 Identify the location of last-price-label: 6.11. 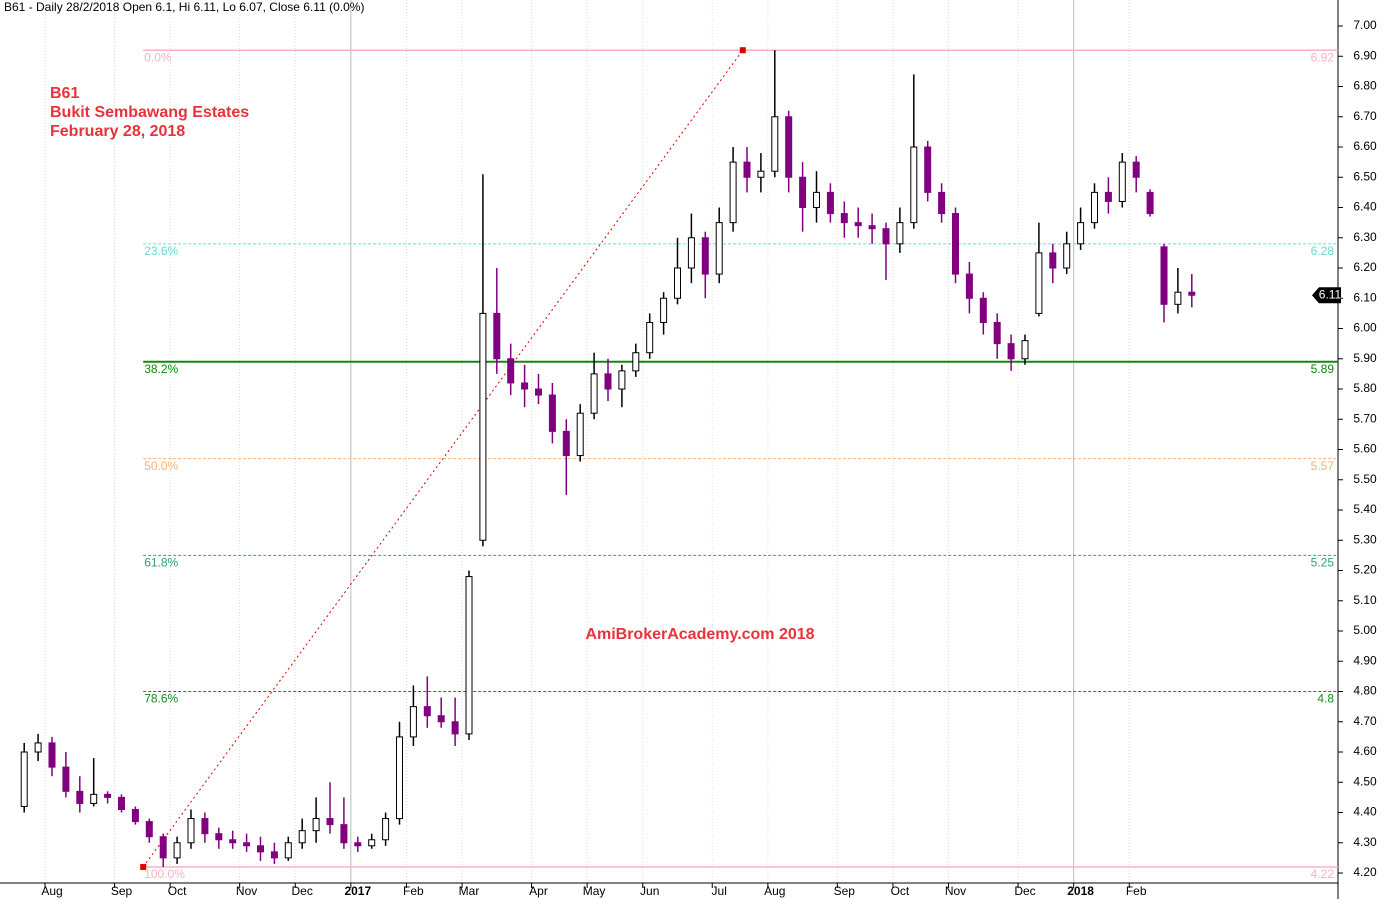
(1330, 294).